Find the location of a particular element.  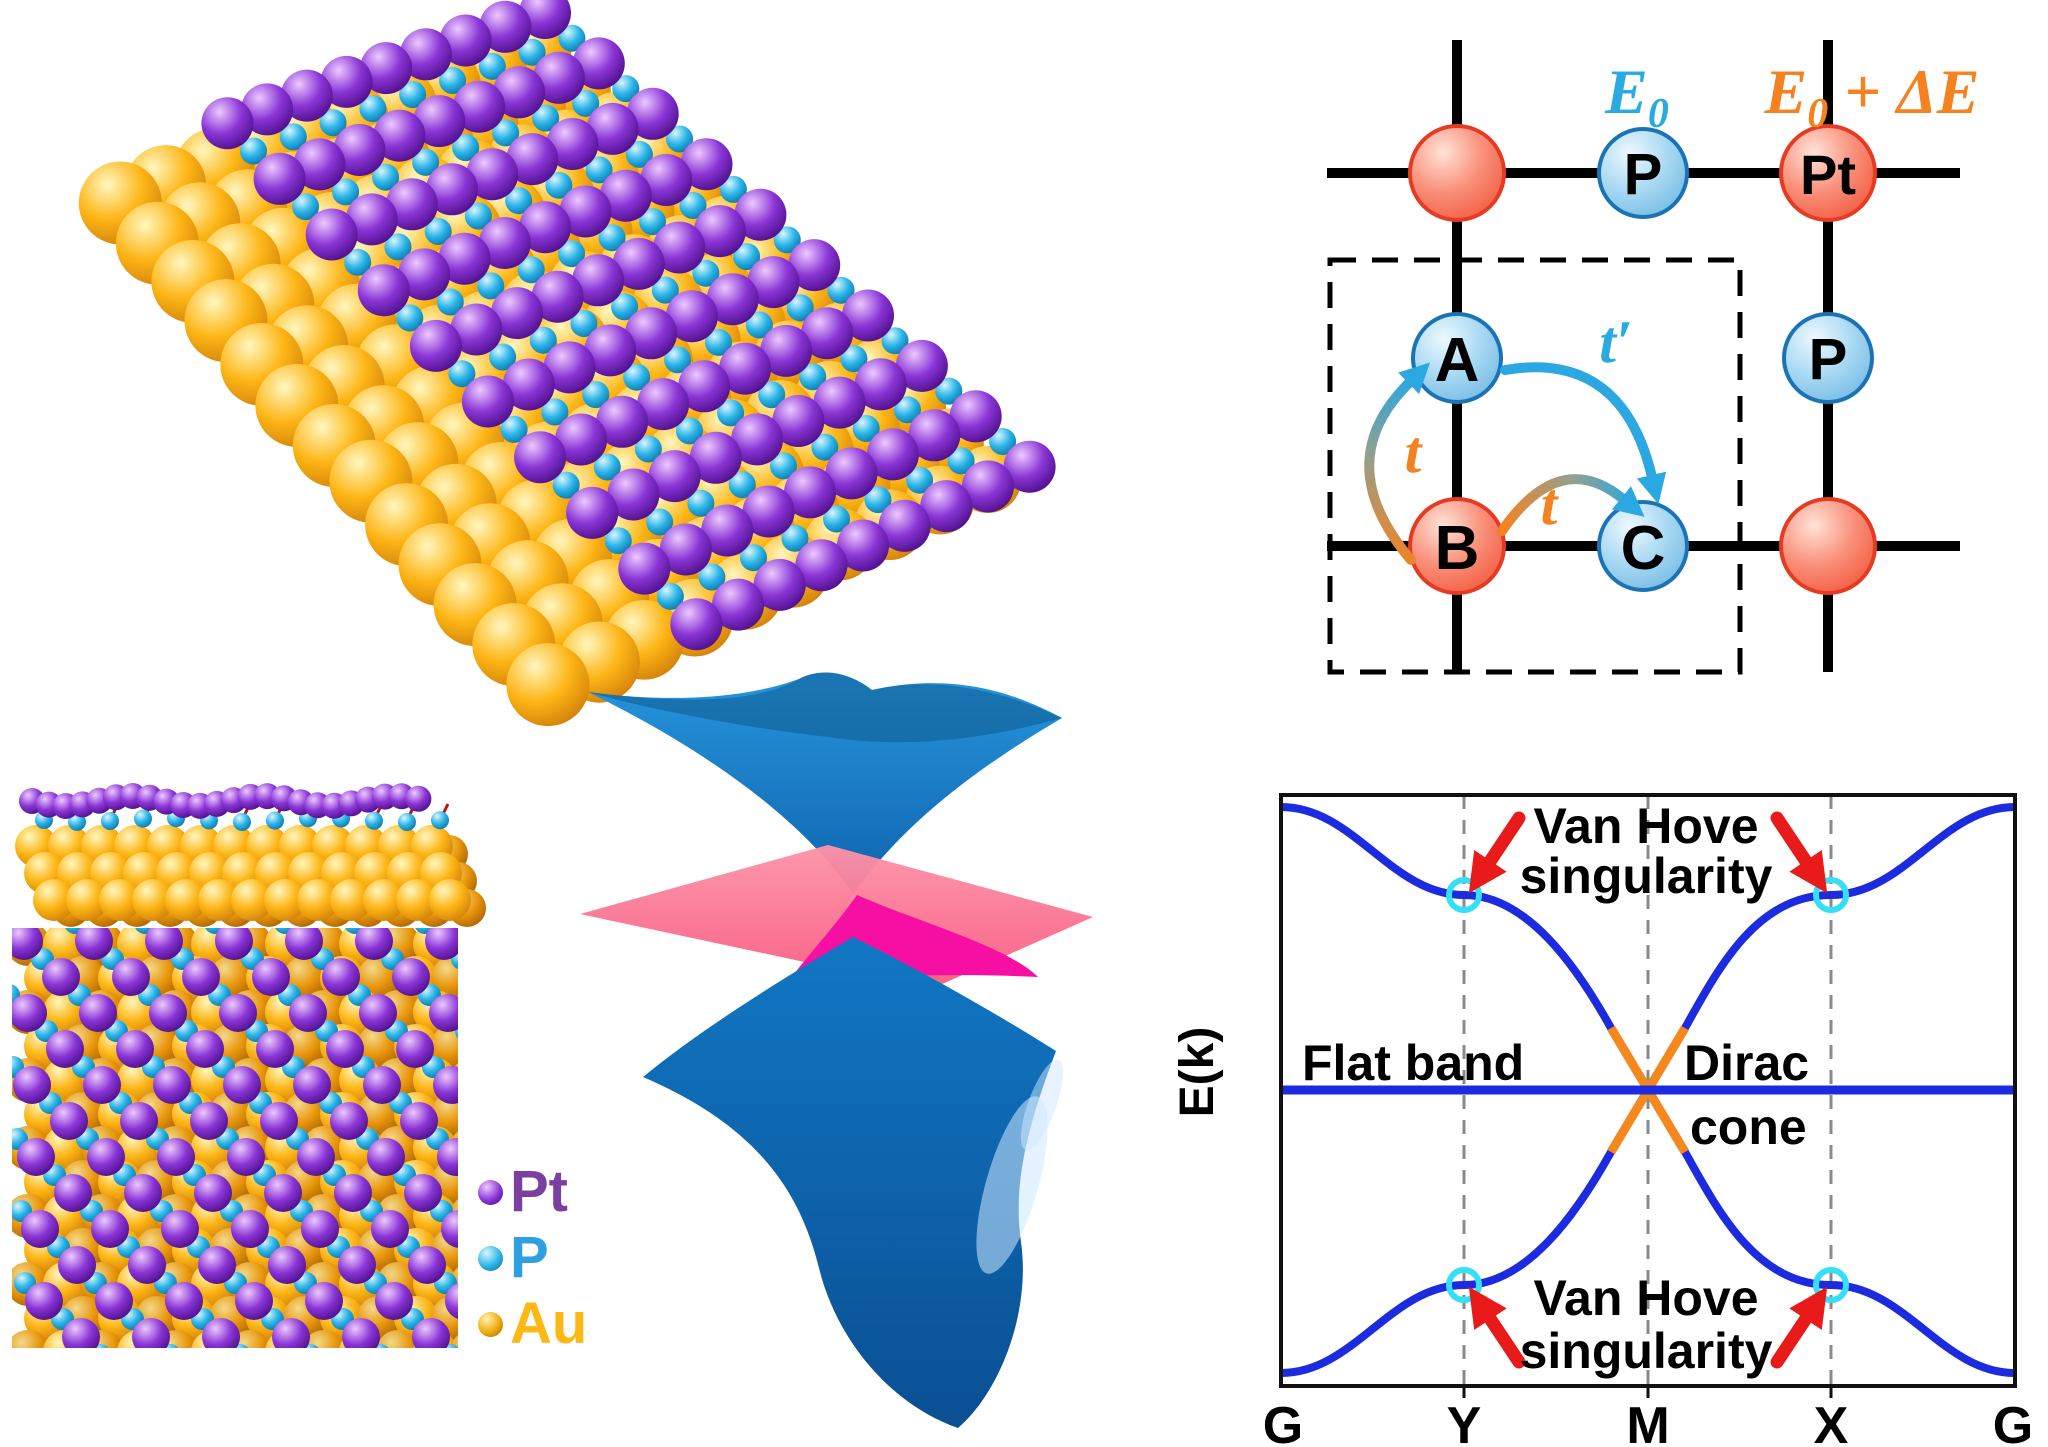

site-label-pt: Pt is located at coordinates (1828, 174).